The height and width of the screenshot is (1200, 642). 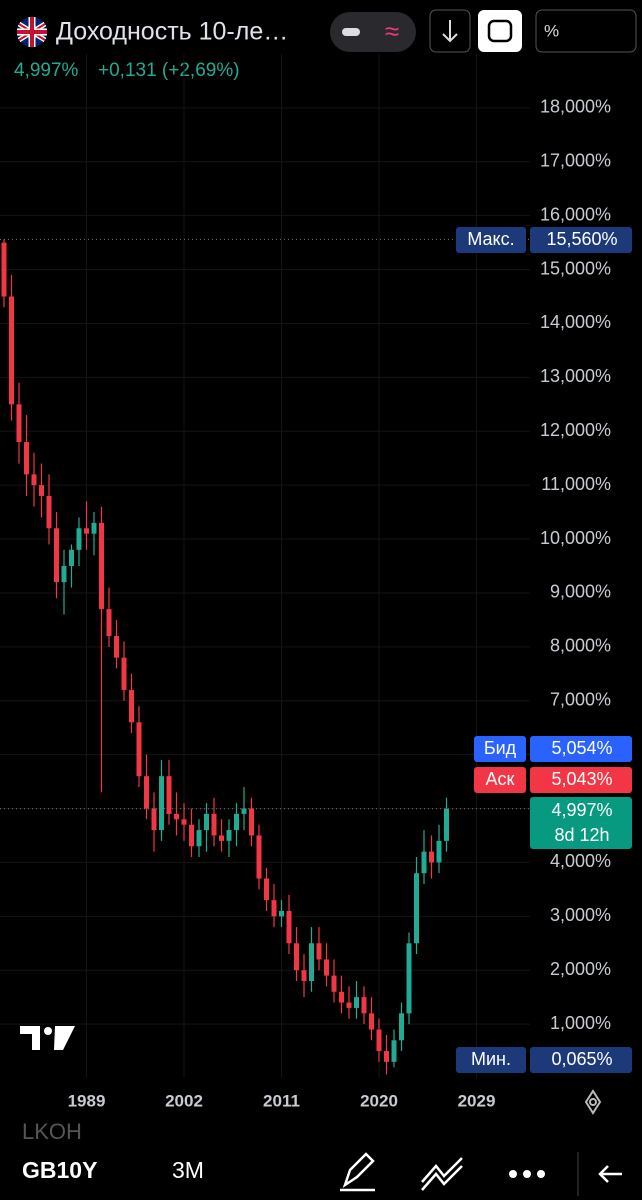 I want to click on y-tick-label: 16,000%, so click(x=575, y=214).